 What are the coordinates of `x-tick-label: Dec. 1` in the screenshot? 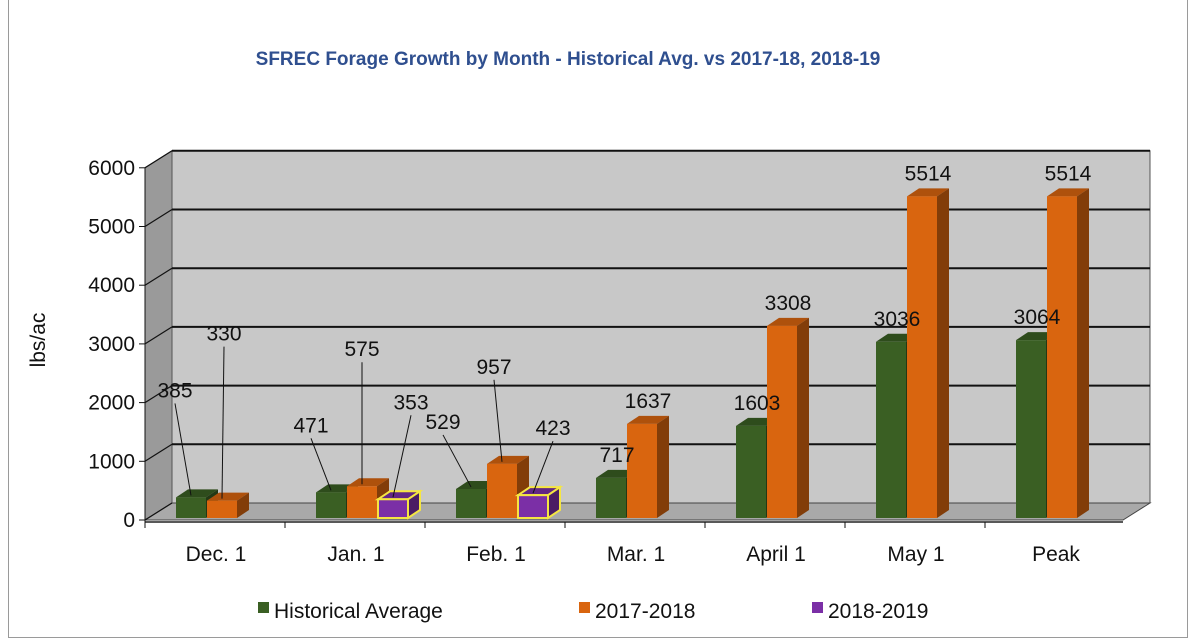 It's located at (216, 554).